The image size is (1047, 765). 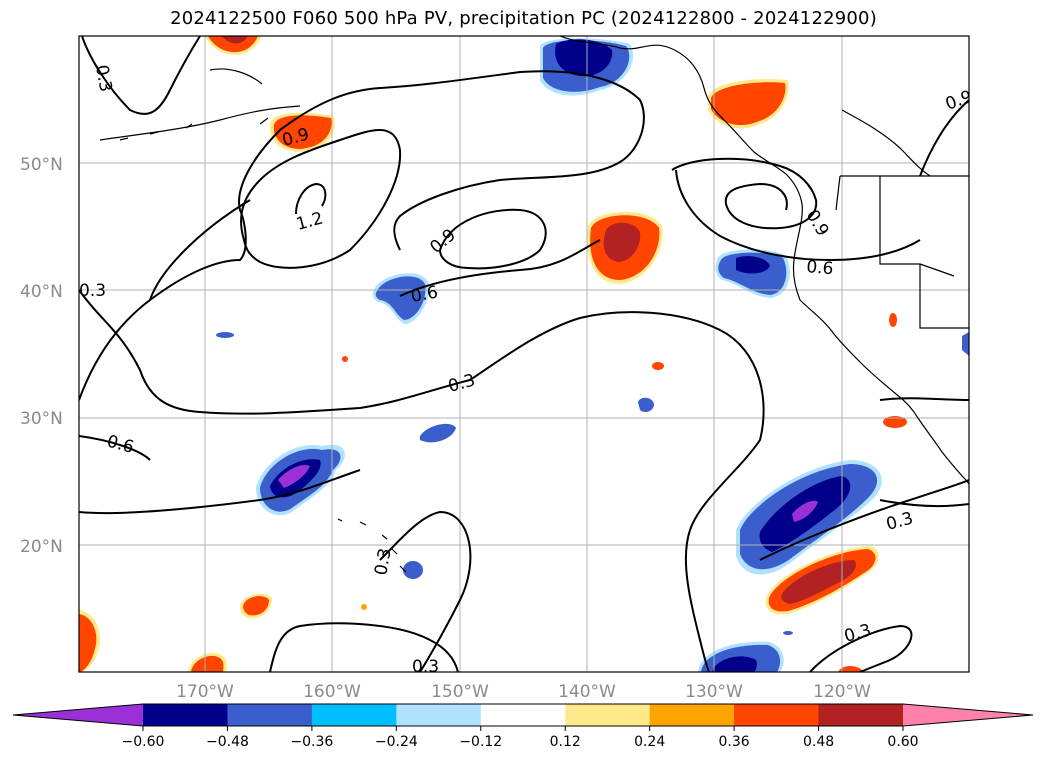 I want to click on lon-label: 140°W, so click(x=587, y=692).